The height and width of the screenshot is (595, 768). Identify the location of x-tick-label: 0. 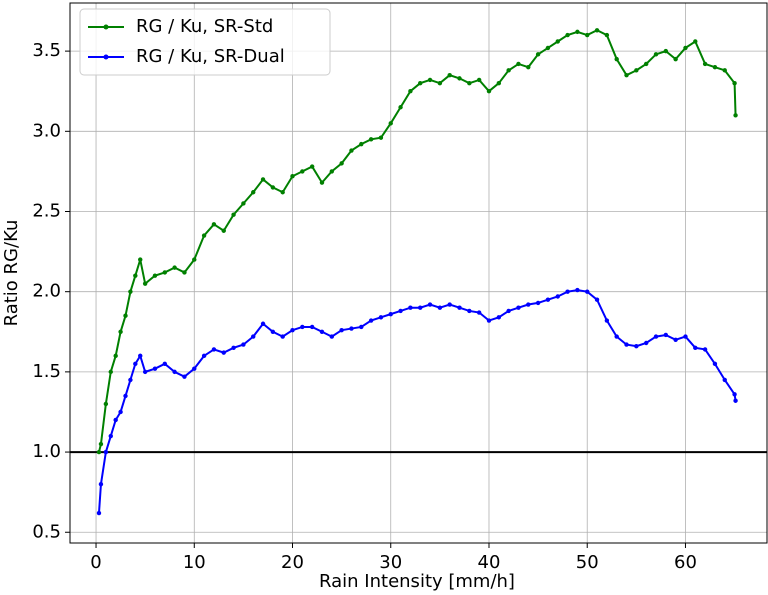
(95, 562).